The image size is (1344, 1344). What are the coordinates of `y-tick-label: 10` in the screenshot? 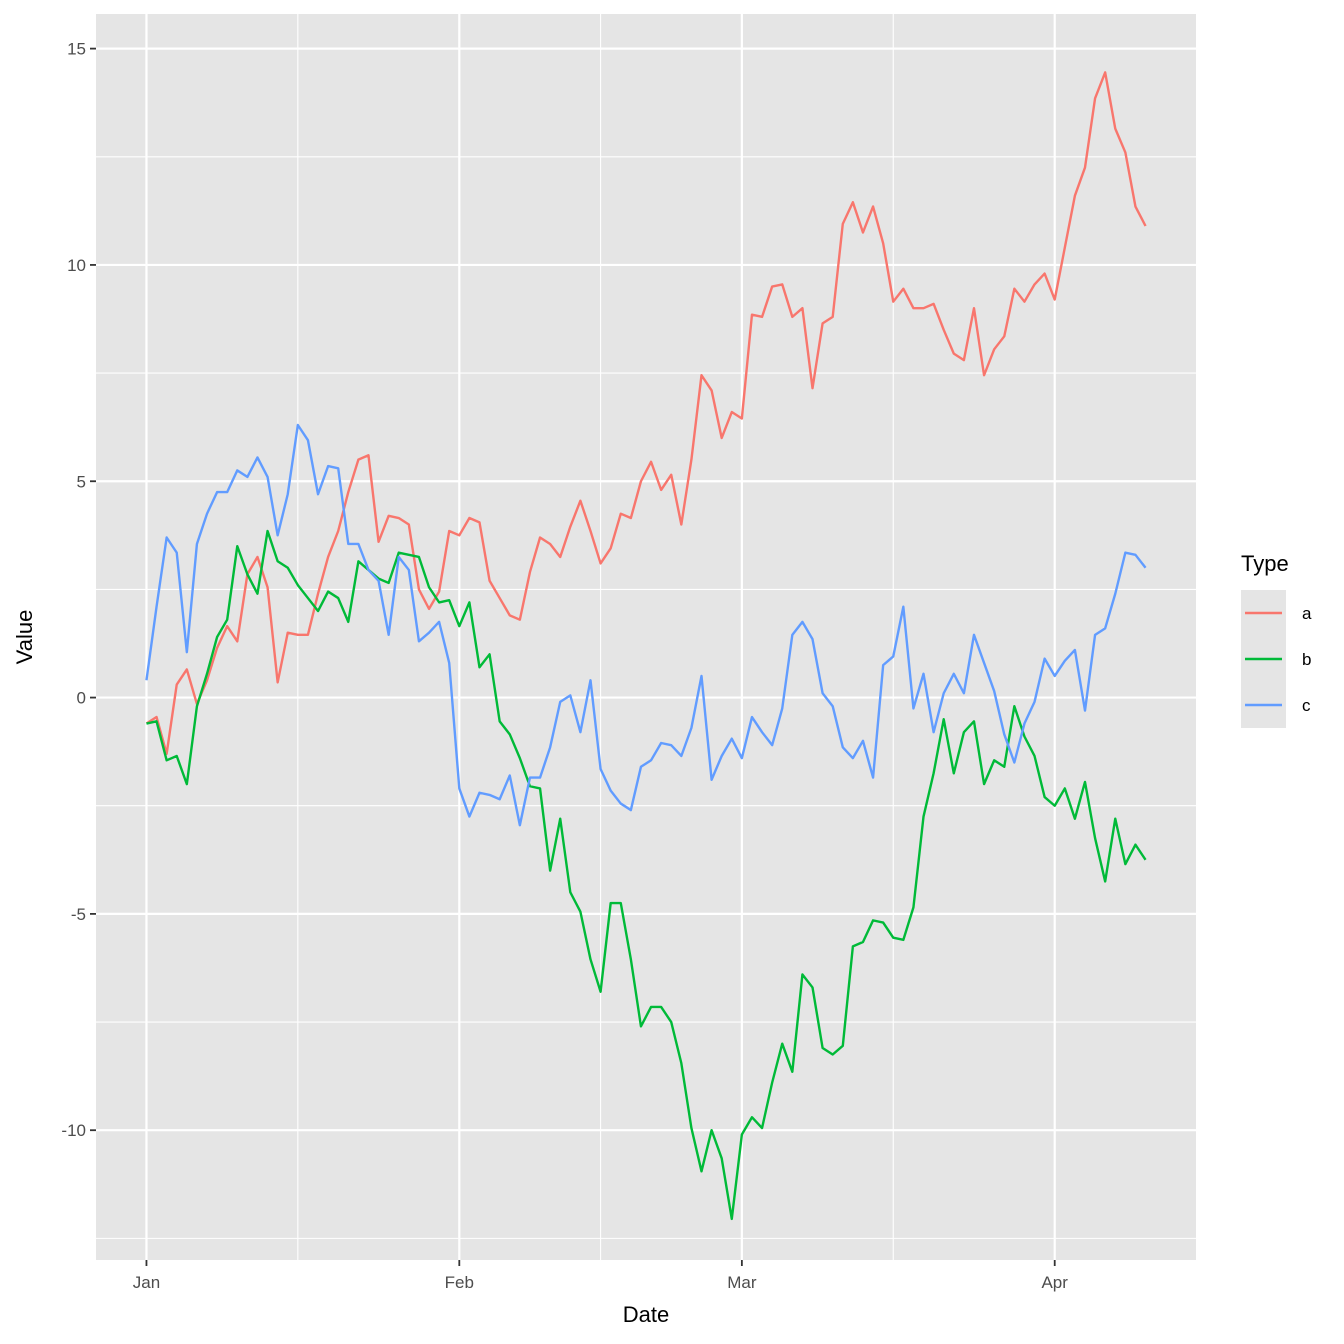 It's located at (76, 265).